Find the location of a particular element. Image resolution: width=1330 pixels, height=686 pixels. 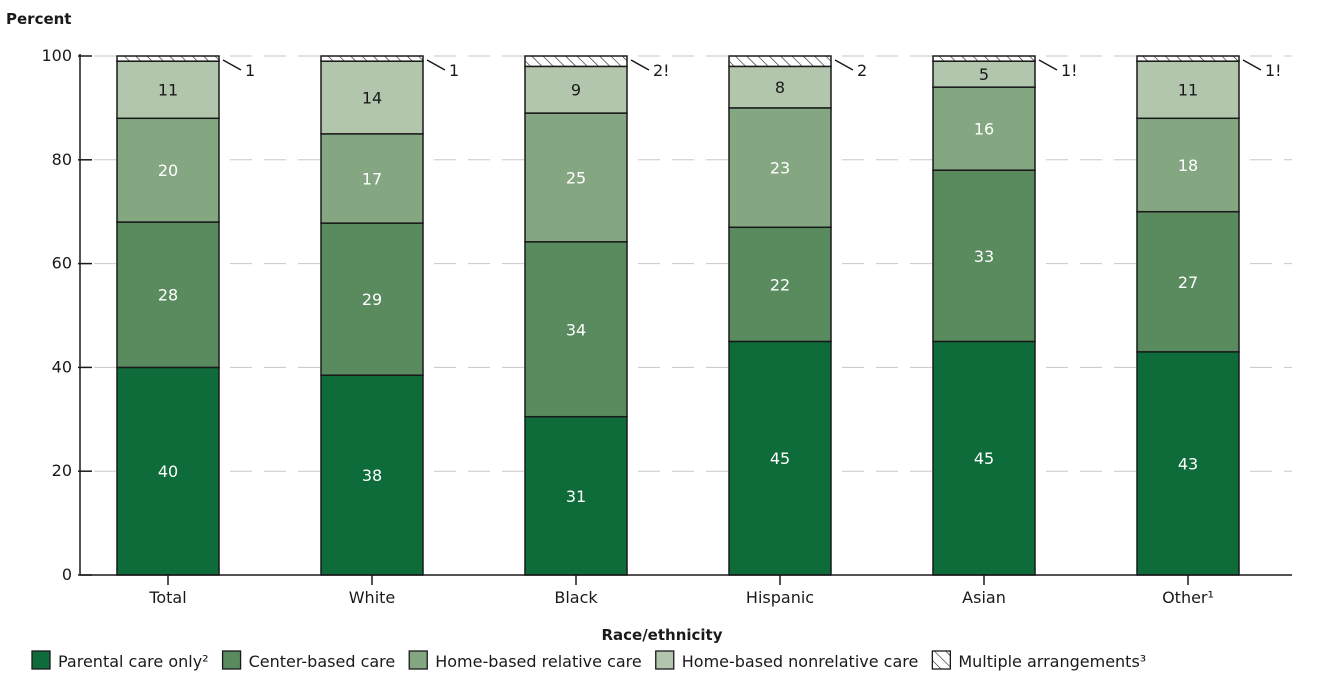

y-tick-label: 60 is located at coordinates (62, 263).